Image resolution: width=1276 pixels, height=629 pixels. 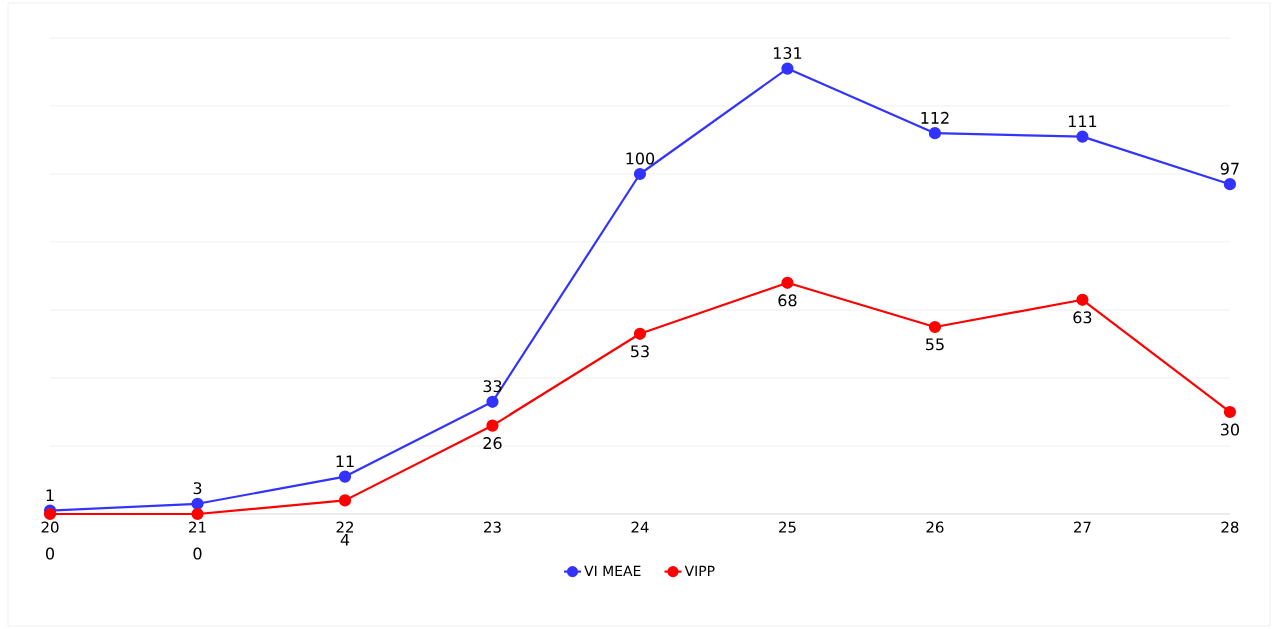 What do you see at coordinates (197, 488) in the screenshot?
I see `data-label: 3` at bounding box center [197, 488].